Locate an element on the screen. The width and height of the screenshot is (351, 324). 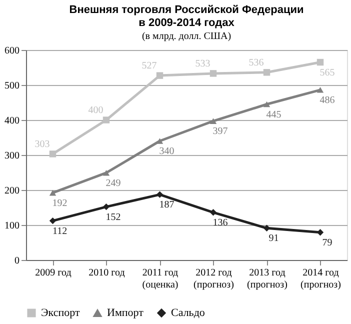
data-label: 192 is located at coordinates (60, 203).